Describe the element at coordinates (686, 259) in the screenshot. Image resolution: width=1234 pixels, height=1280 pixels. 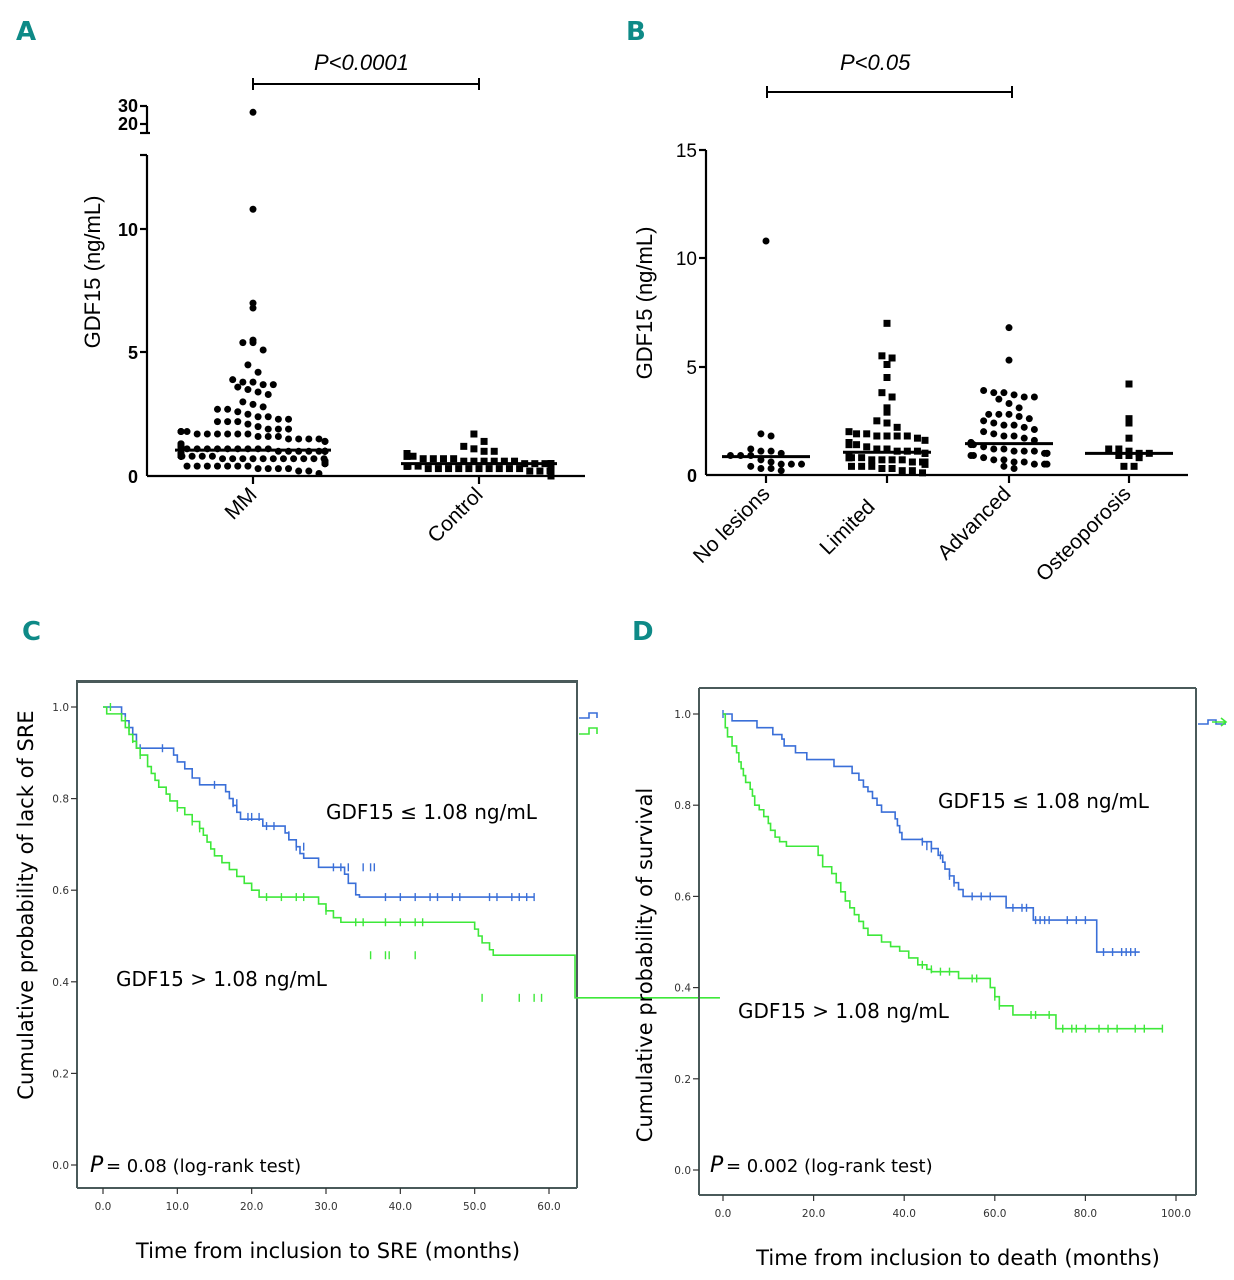
I see `y-tick-label-b-10: 10` at that location.